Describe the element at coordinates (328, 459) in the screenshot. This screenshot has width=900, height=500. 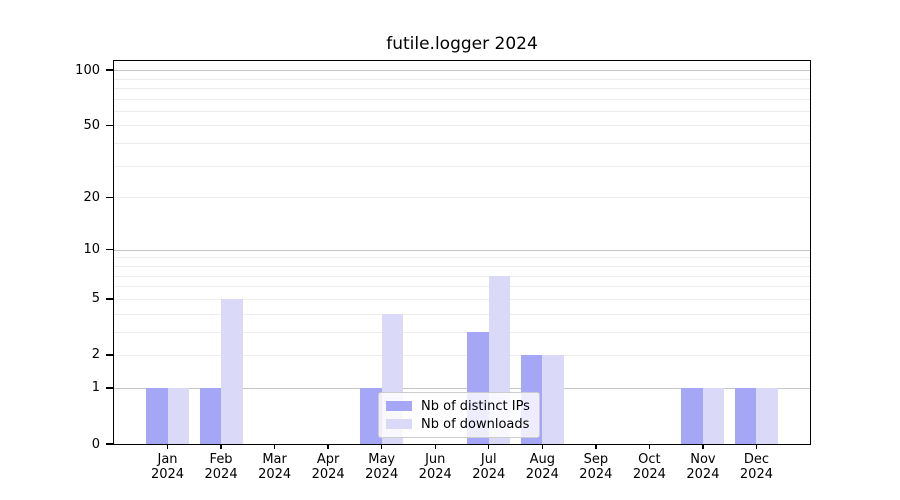
I see `x-tick-month: Apr` at that location.